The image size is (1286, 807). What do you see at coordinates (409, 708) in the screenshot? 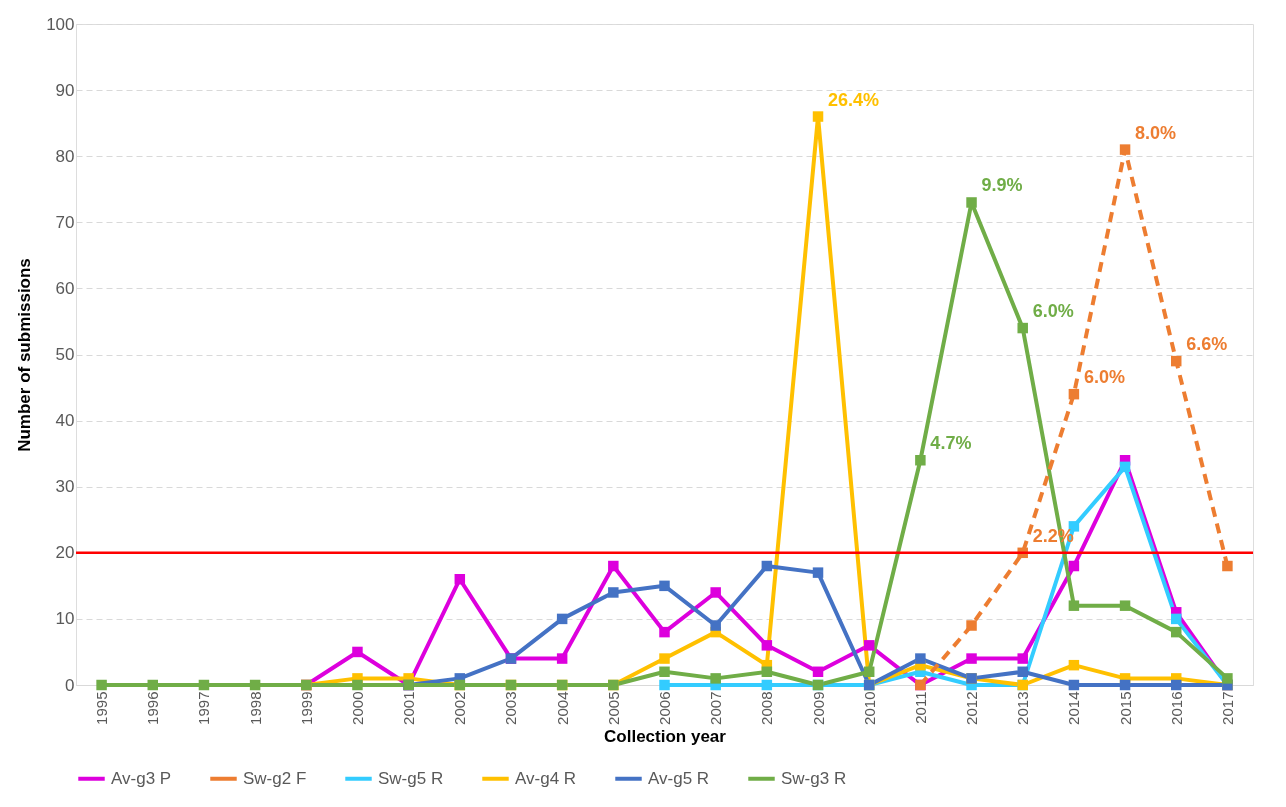
I see `x-tick-label: 2001` at bounding box center [409, 708].